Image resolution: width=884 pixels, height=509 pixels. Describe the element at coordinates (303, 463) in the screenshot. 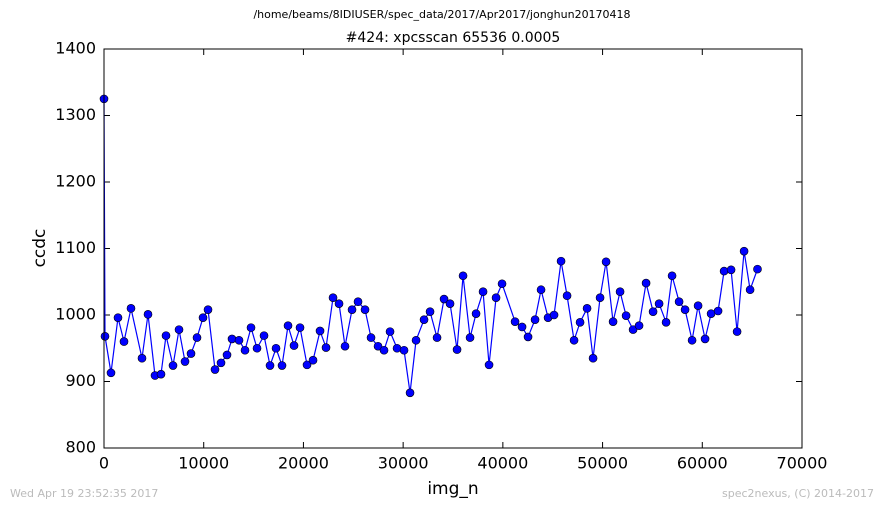

I see `x-tick-label: 20000` at that location.